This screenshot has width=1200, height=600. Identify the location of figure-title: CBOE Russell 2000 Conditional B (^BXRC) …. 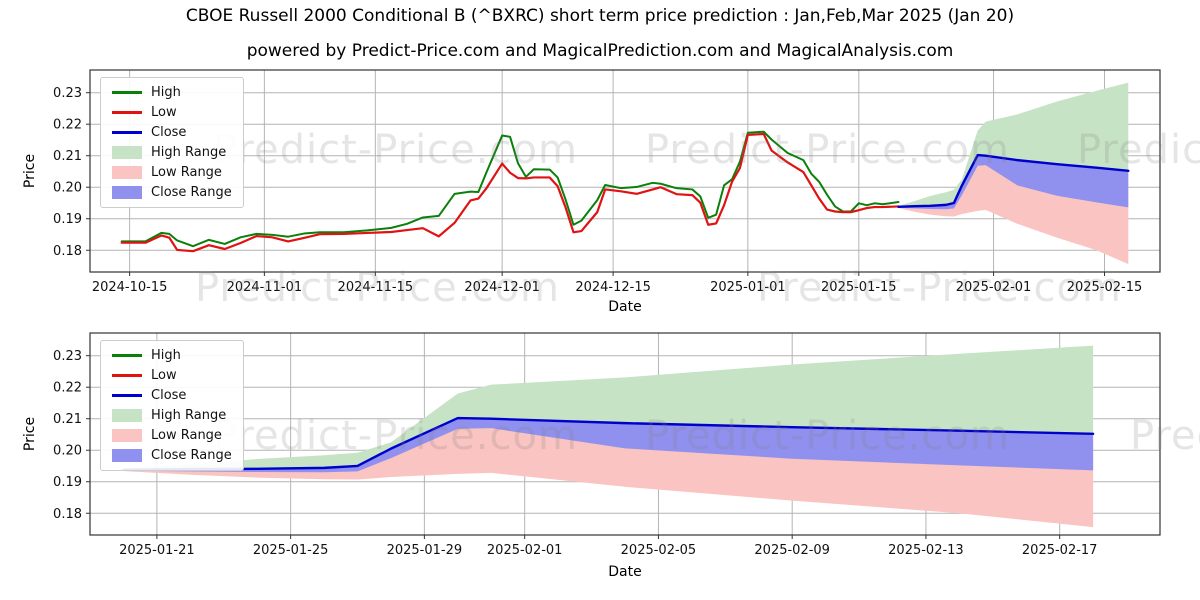
(600, 16).